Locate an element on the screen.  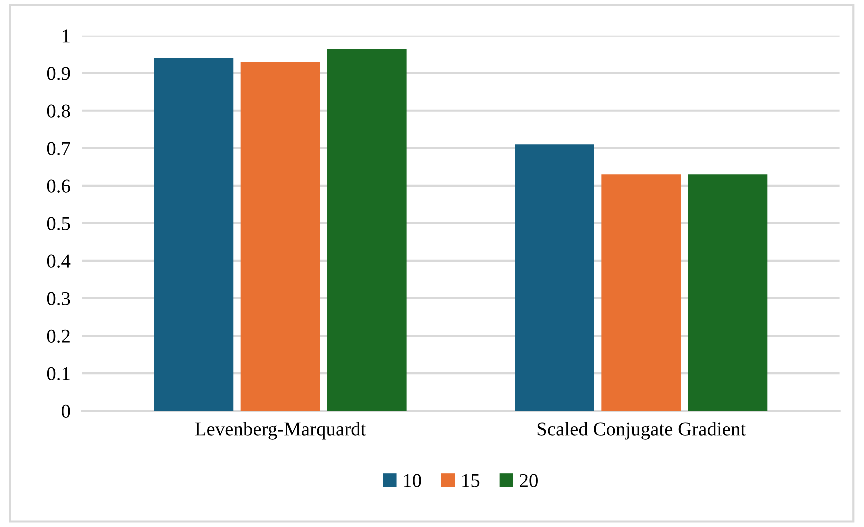
y-tick-label: 0.2 is located at coordinates (58, 337).